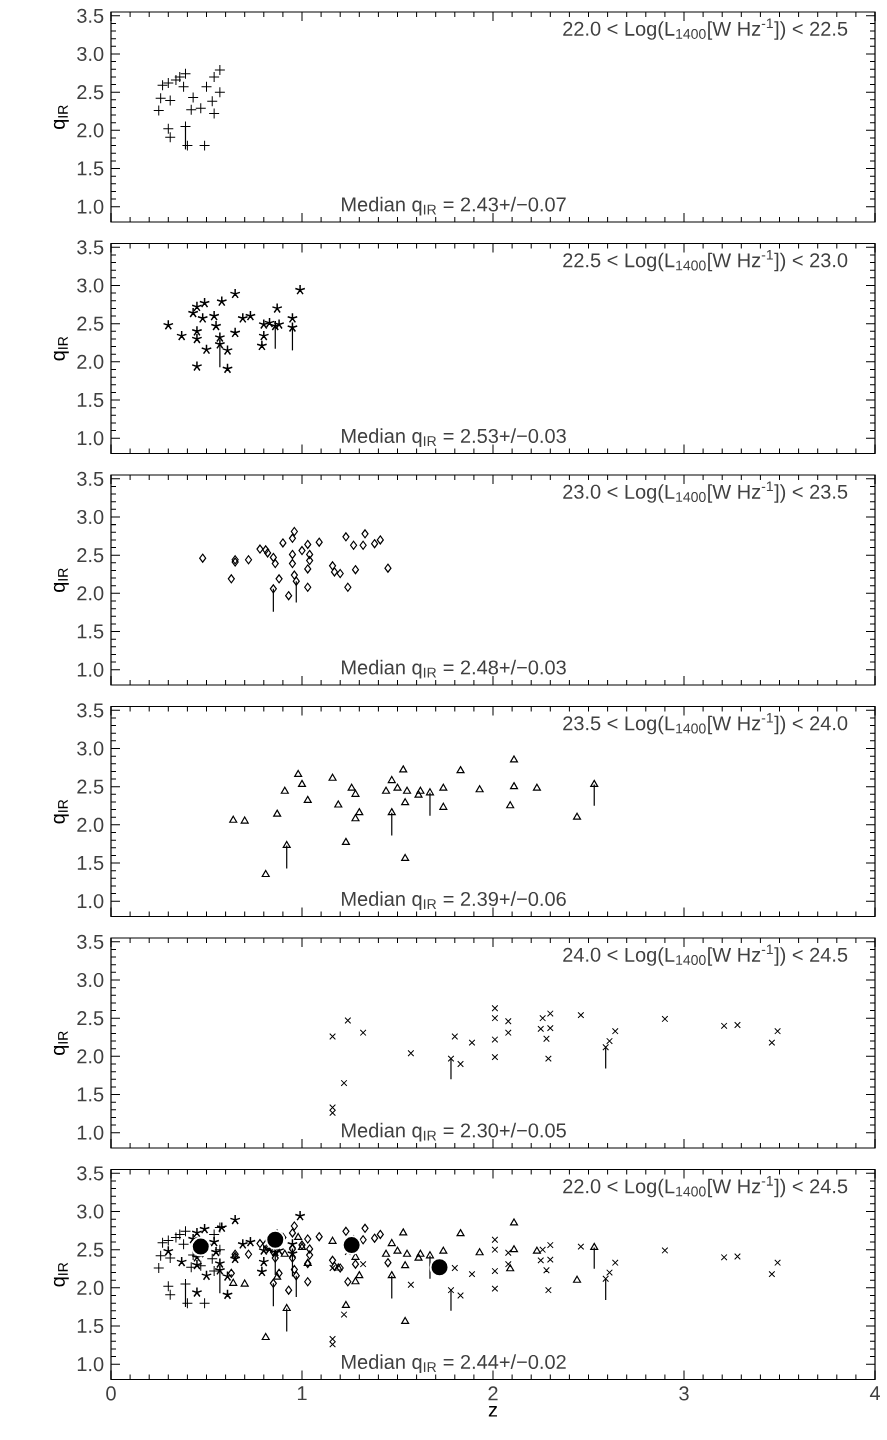  What do you see at coordinates (705, 29) in the screenshot?
I see `annotation: 22.0 < Log(L$_{1400}$[W Hz$^{-1}$]) < 22.5` at bounding box center [705, 29].